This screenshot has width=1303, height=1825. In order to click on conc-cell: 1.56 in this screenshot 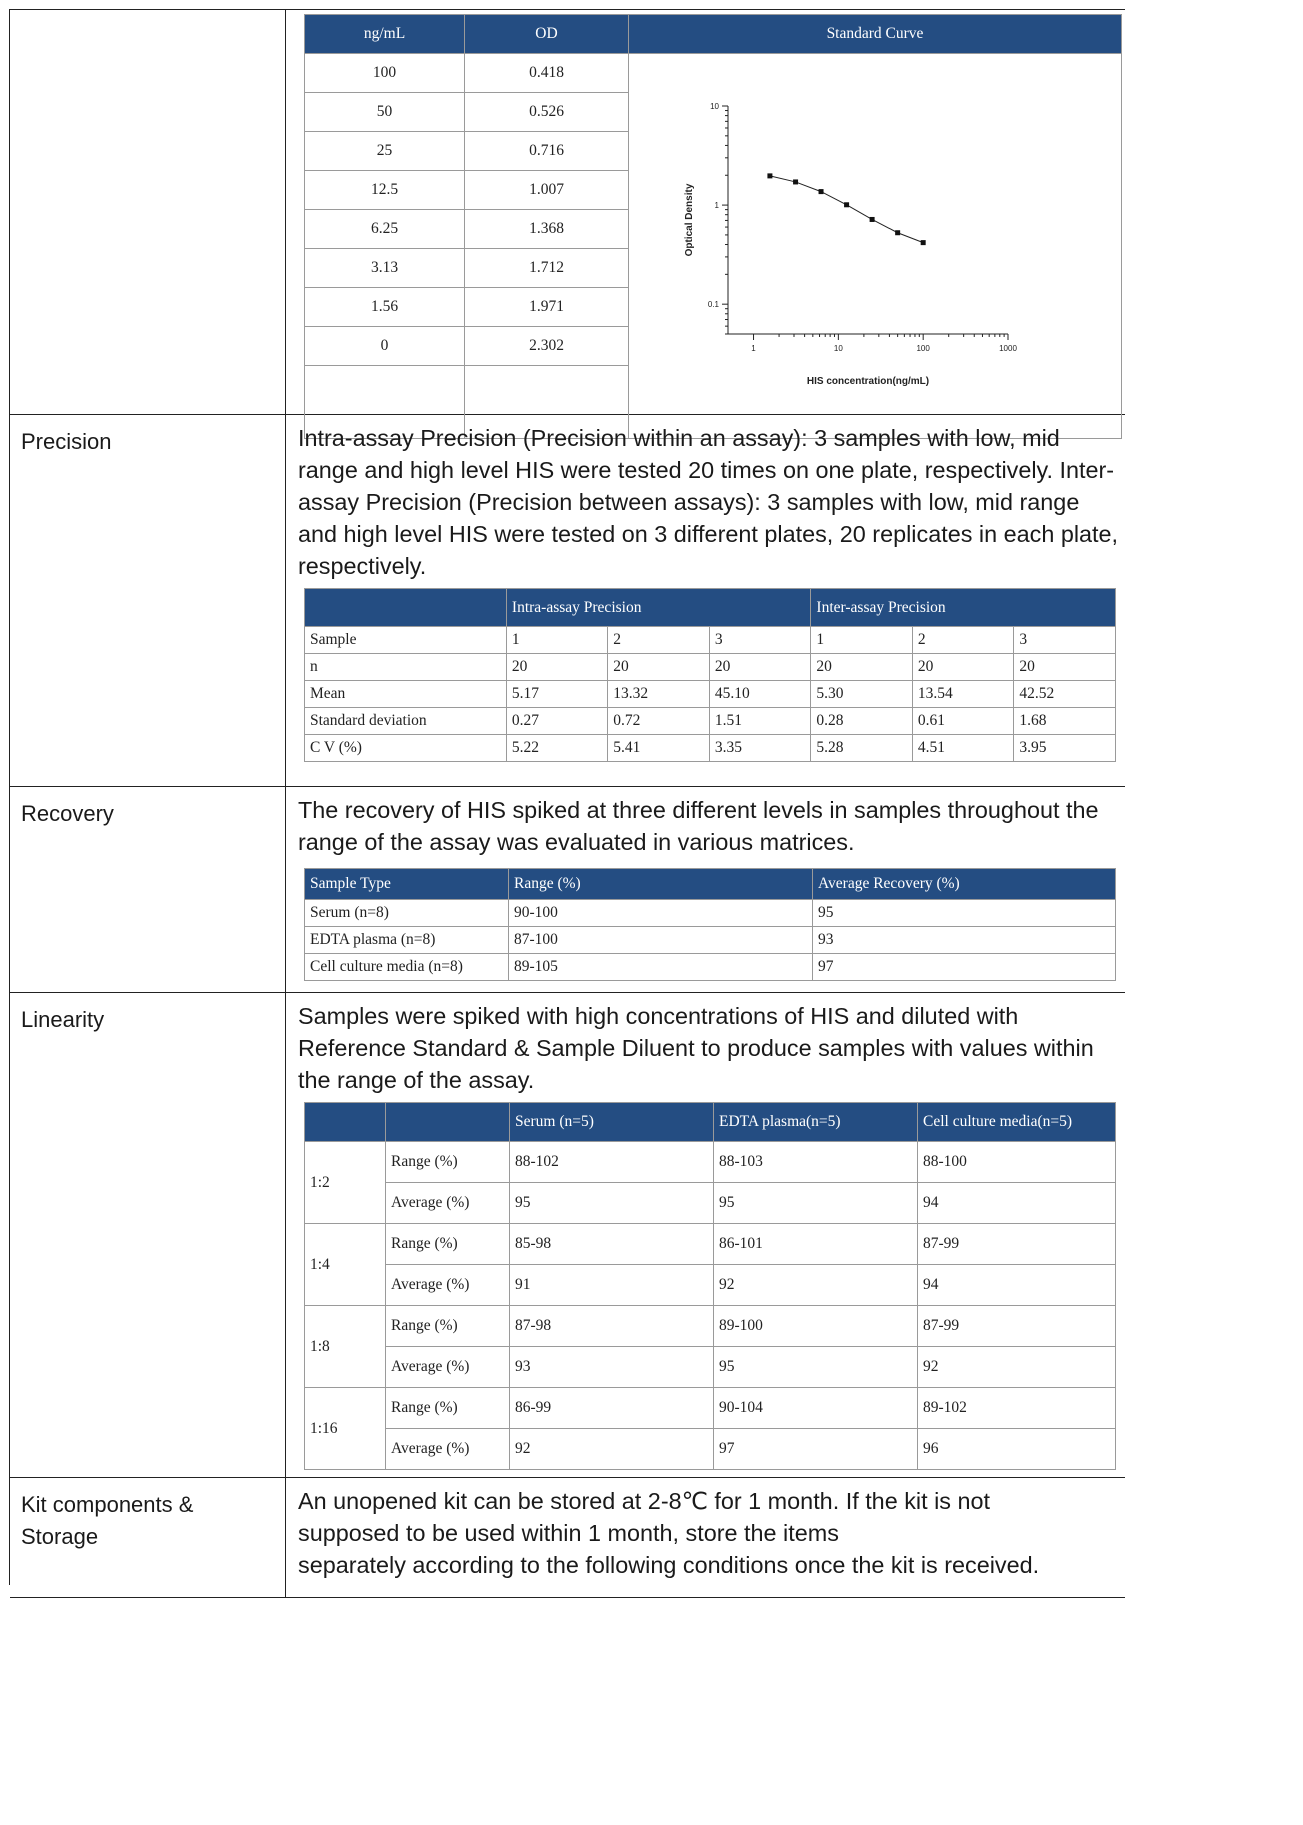, I will do `click(384, 307)`.